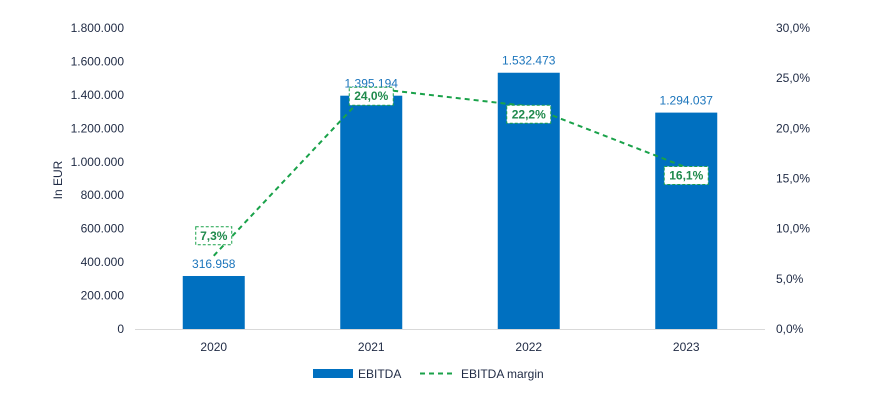 The height and width of the screenshot is (406, 886). What do you see at coordinates (793, 28) in the screenshot?
I see `y2-tick-label: 30,0%` at bounding box center [793, 28].